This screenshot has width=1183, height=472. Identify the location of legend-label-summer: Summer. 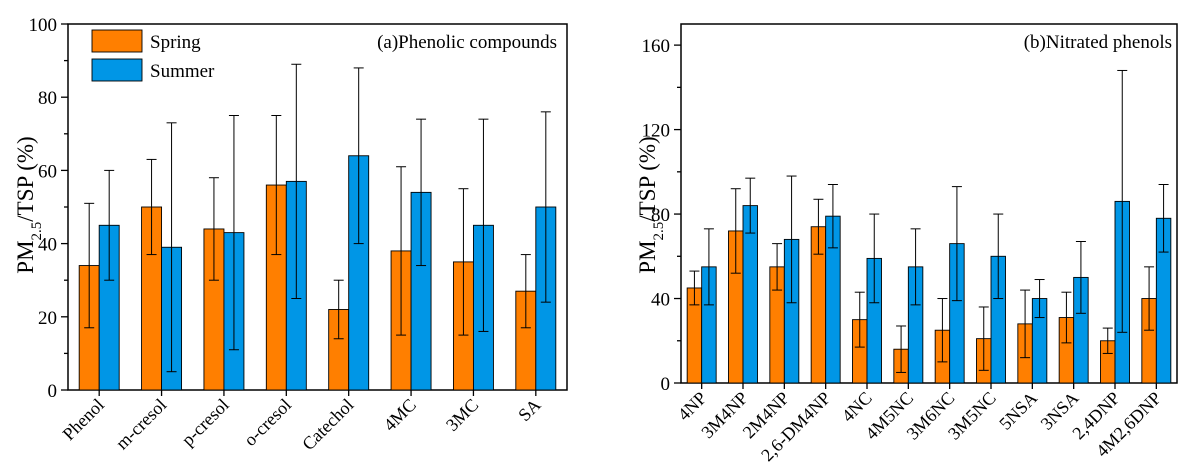
(182, 71).